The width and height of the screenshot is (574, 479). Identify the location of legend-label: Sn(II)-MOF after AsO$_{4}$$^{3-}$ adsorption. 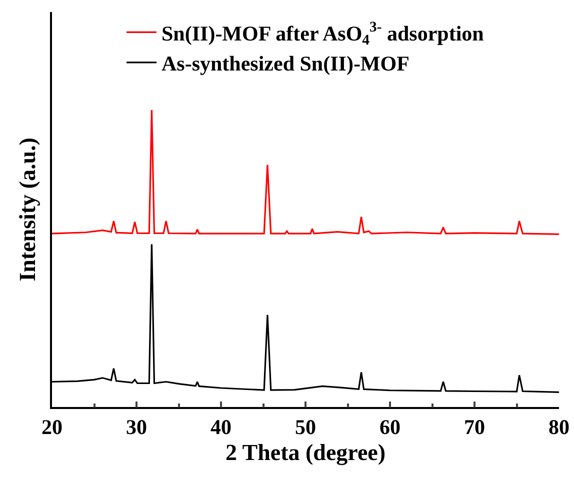
(323, 34).